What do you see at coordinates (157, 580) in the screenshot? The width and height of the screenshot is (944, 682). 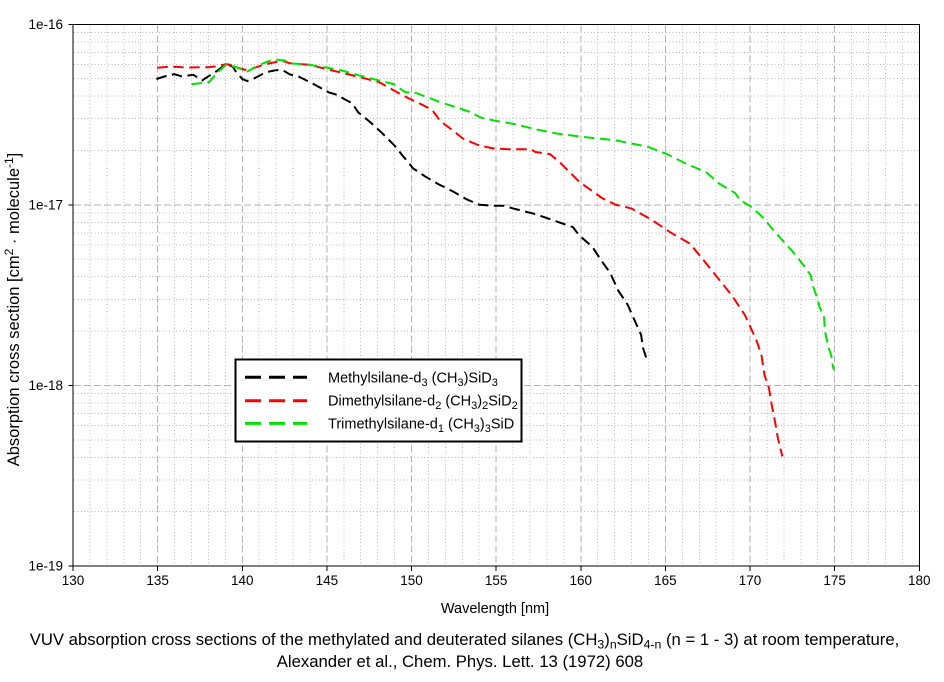 I see `svg-text: 135` at bounding box center [157, 580].